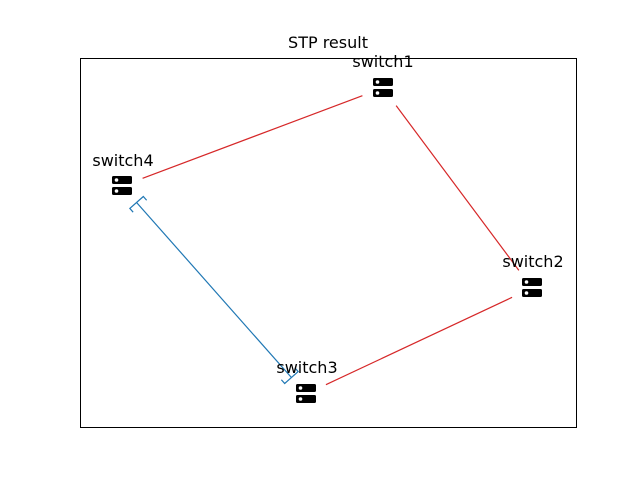 This screenshot has height=480, width=640. Describe the element at coordinates (532, 261) in the screenshot. I see `node-label: switch2` at that location.